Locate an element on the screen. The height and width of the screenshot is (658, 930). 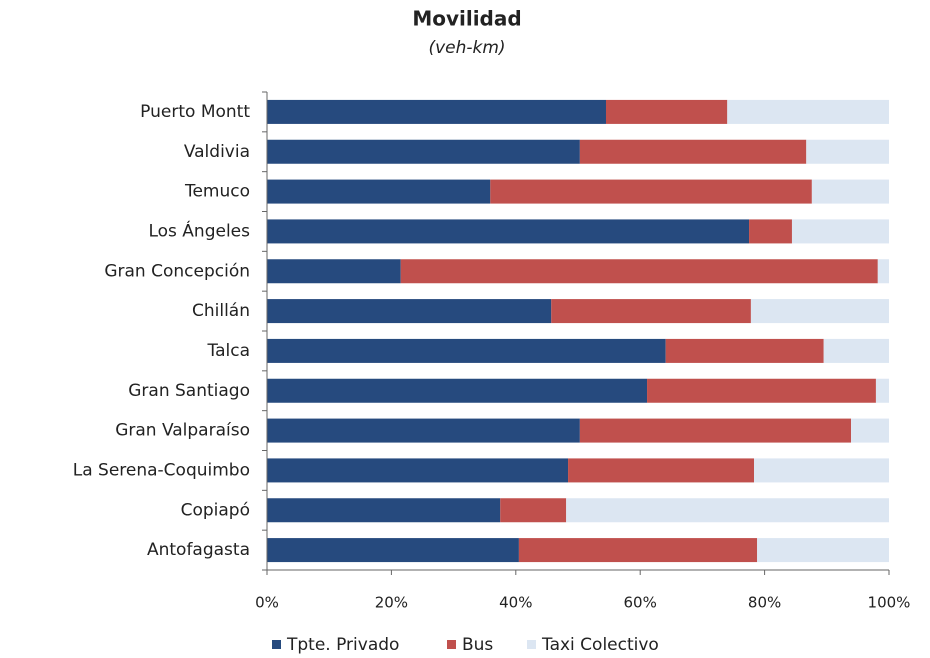
x-tick-label: 40% is located at coordinates (515, 603).